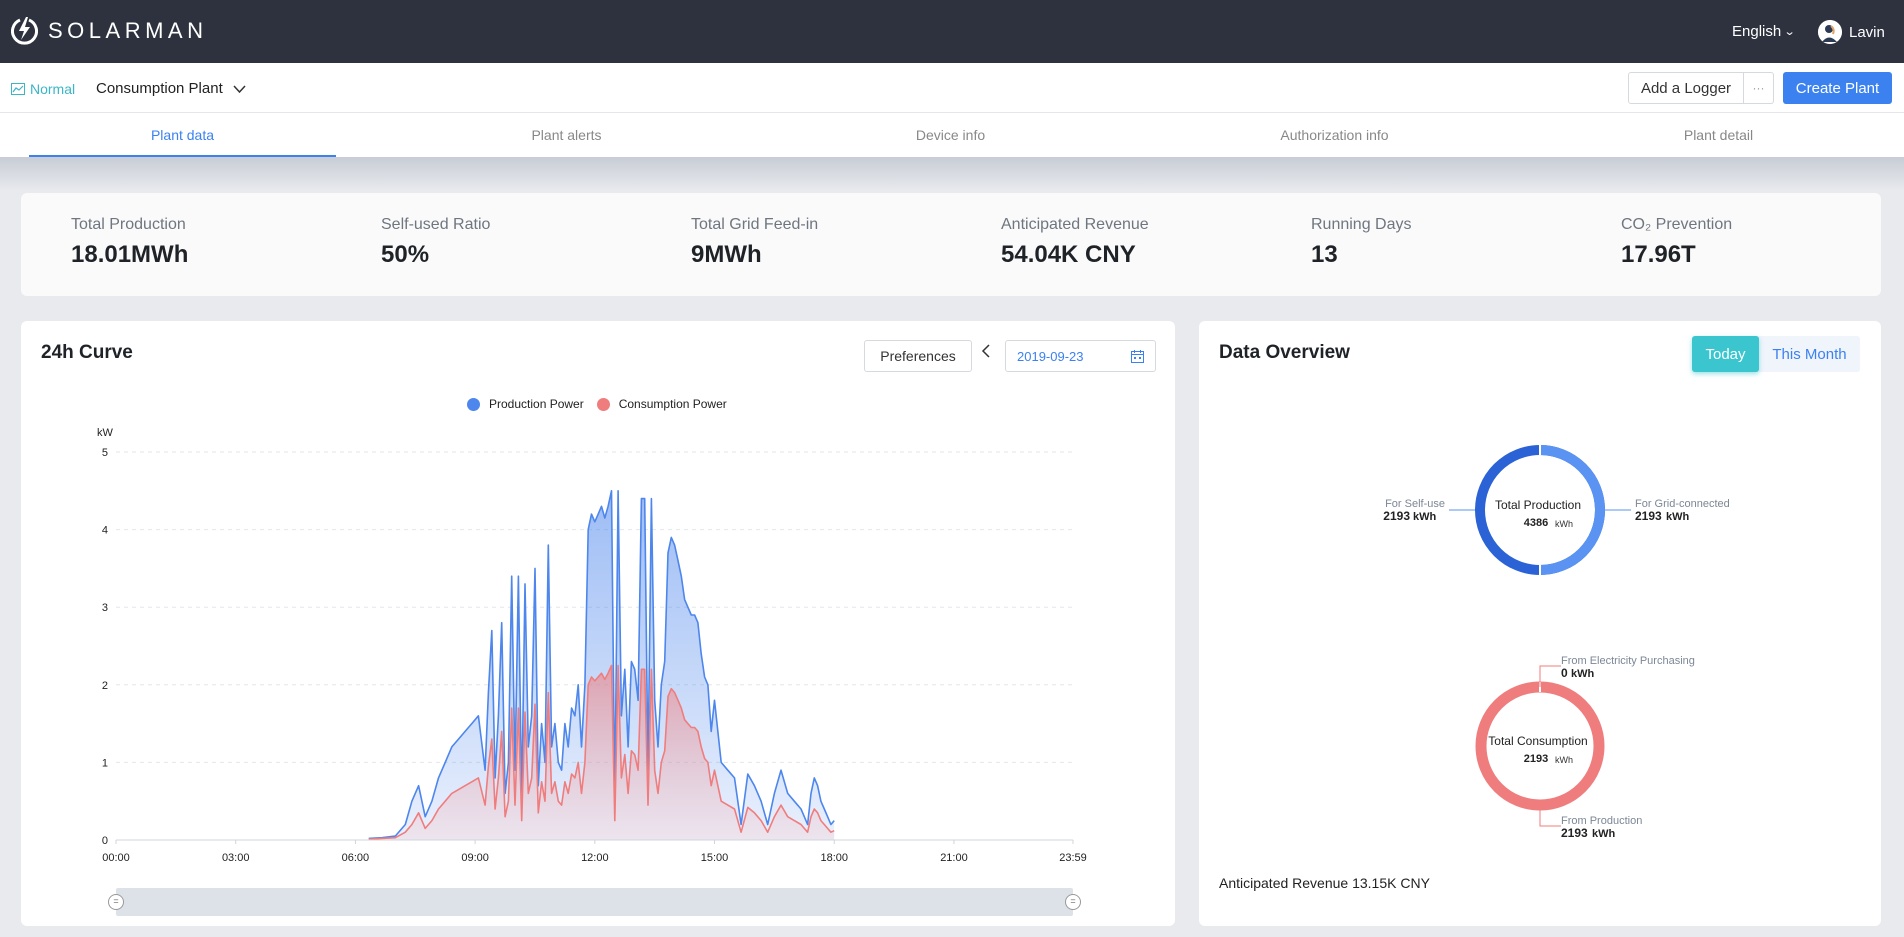  What do you see at coordinates (1583, 674) in the screenshot?
I see `electricity-purchasing-unit: kWh` at bounding box center [1583, 674].